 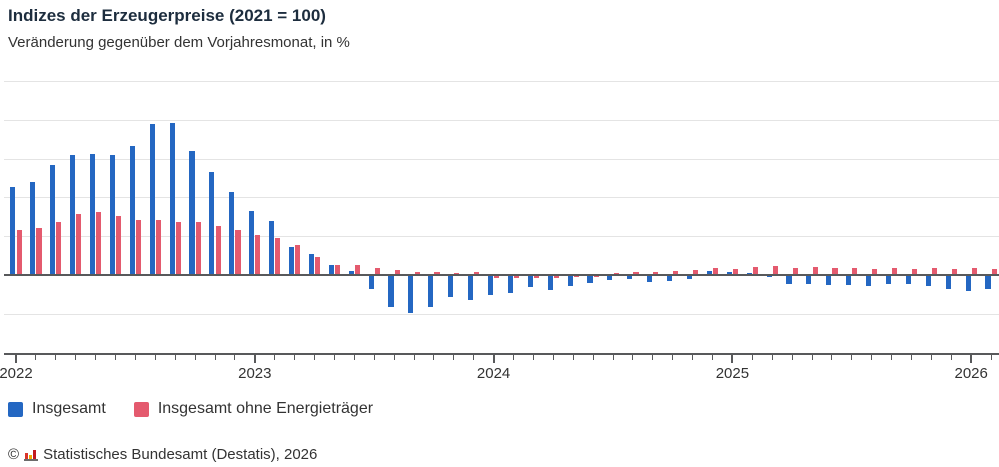 What do you see at coordinates (141, 409) in the screenshot?
I see `legend-swatch-red-icon` at bounding box center [141, 409].